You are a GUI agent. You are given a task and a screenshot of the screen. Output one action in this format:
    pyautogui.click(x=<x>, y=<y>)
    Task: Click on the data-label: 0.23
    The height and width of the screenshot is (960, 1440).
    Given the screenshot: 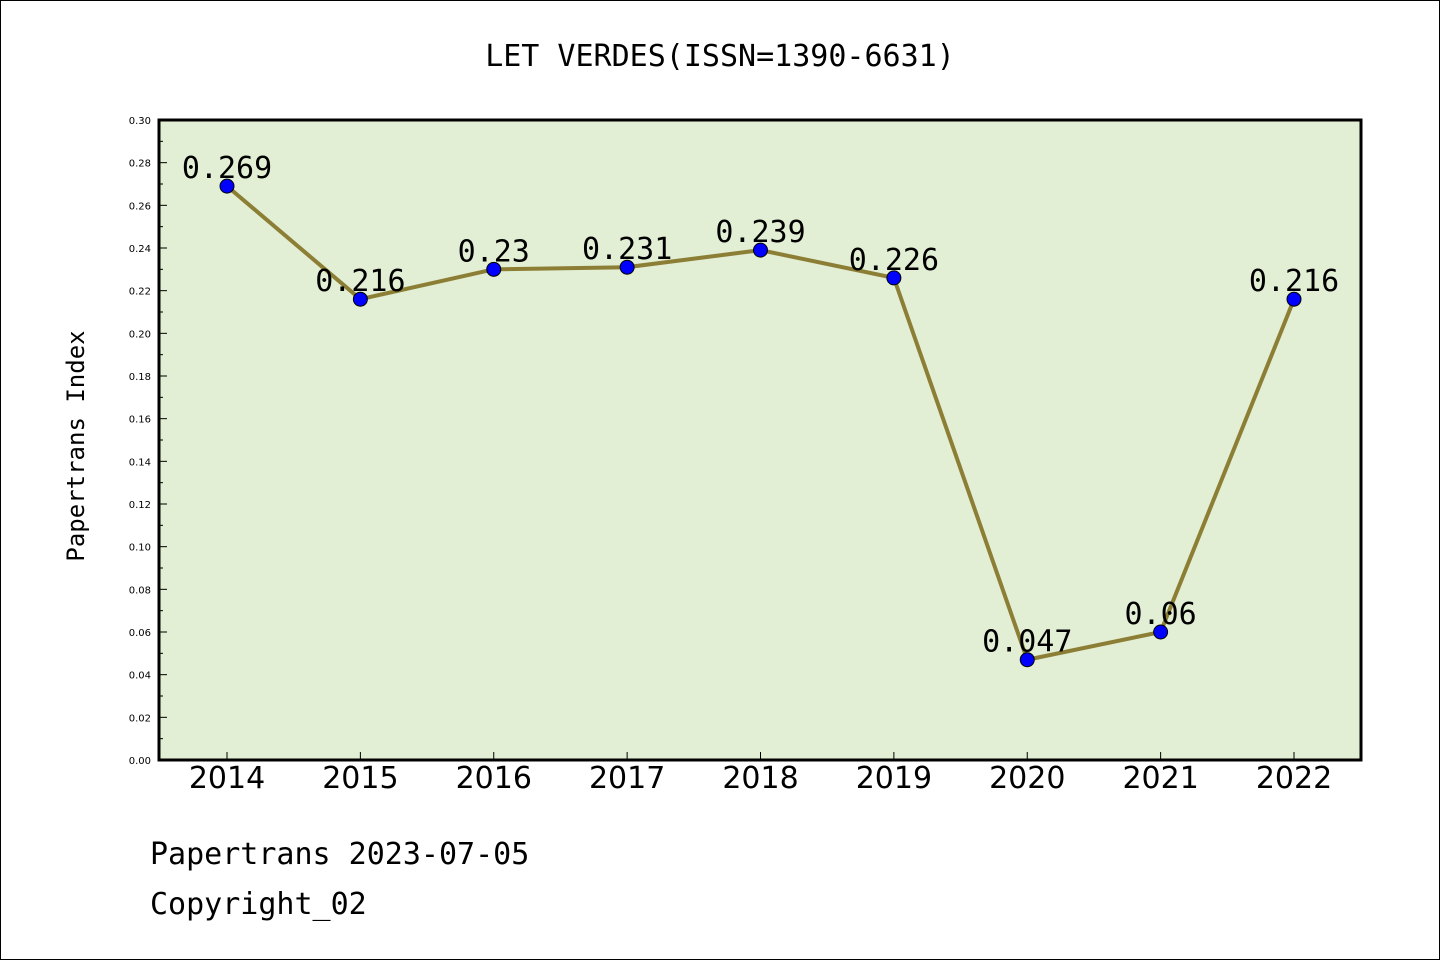 What is the action you would take?
    pyautogui.click(x=494, y=251)
    